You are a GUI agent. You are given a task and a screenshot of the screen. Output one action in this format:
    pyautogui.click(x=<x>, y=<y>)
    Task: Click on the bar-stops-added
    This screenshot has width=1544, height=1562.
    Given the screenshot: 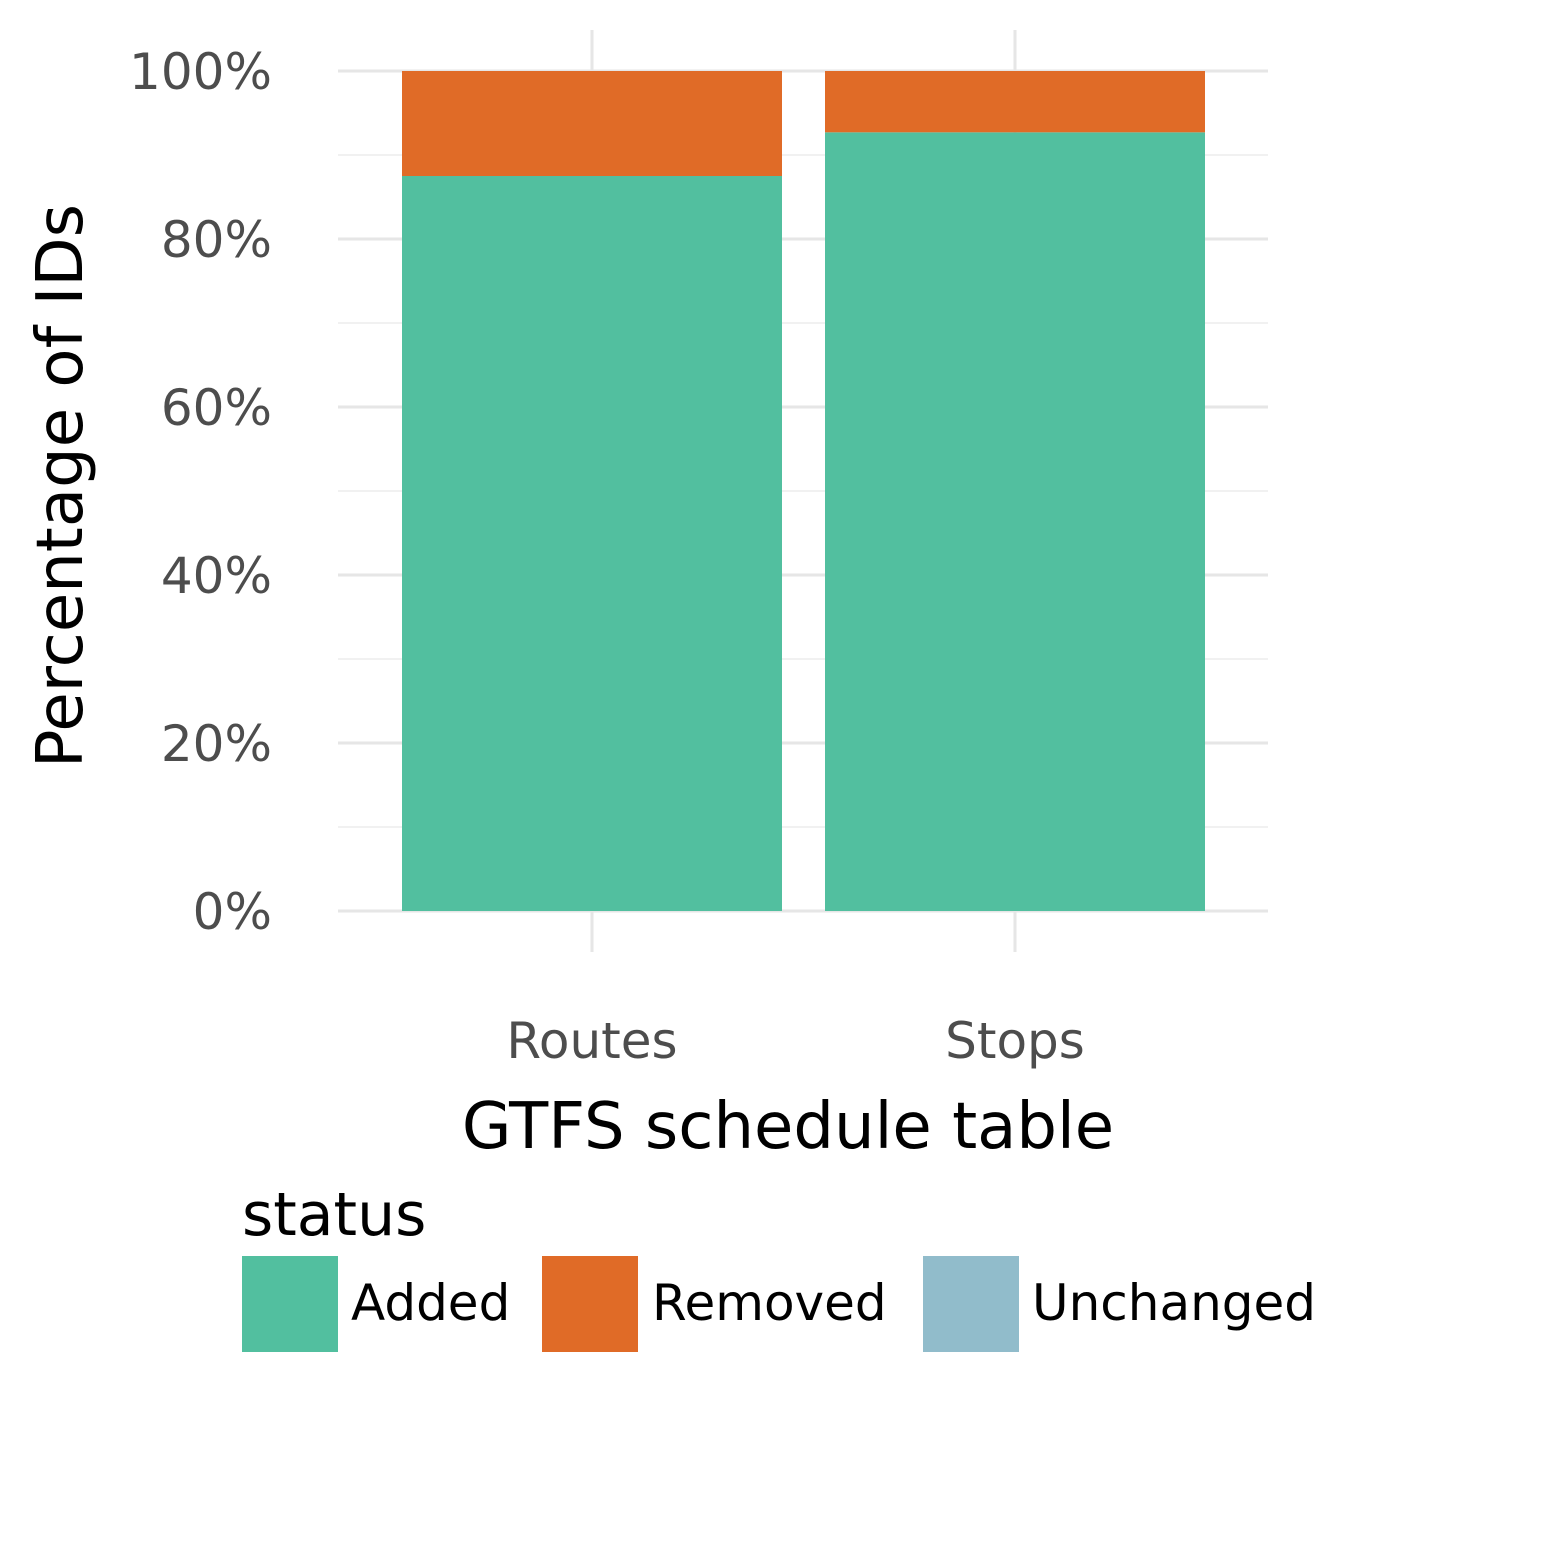 What is the action you would take?
    pyautogui.click(x=1015, y=521)
    